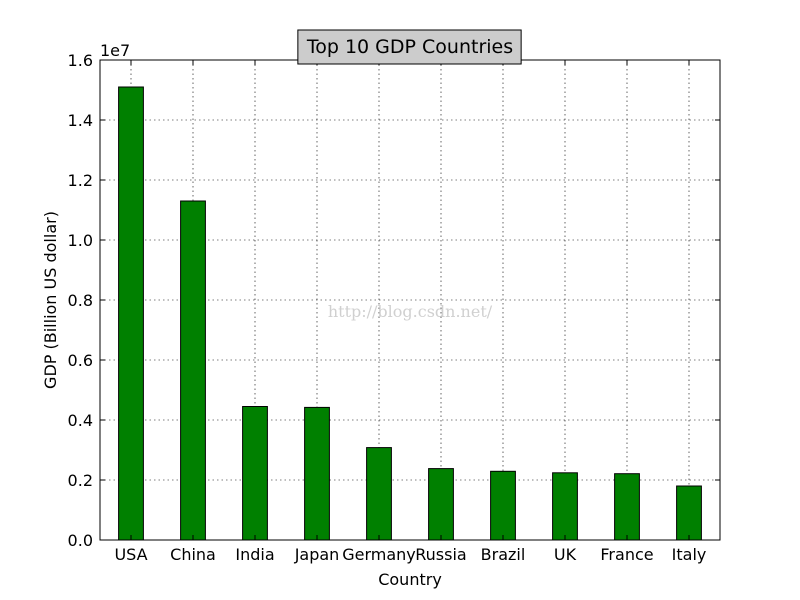  Describe the element at coordinates (80, 240) in the screenshot. I see `y-tick-label: 1.0` at that location.